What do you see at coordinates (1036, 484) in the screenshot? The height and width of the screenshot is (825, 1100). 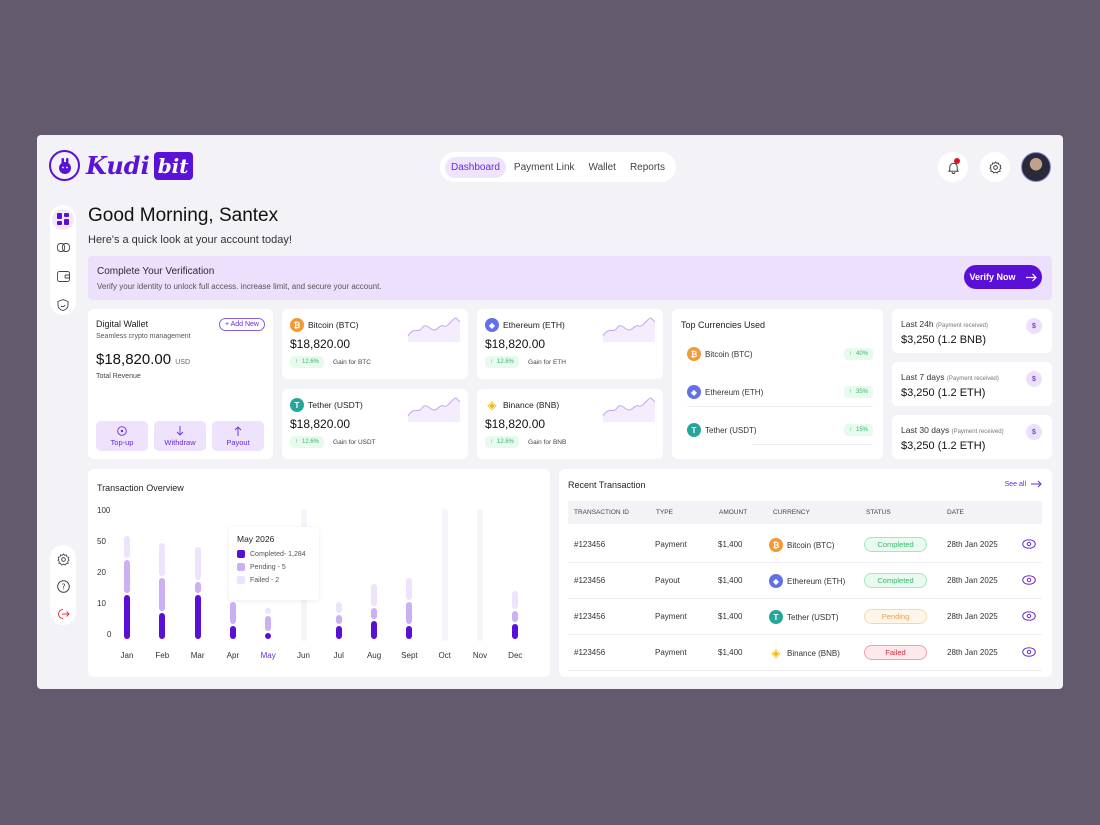 I see `arrow-right-icon` at bounding box center [1036, 484].